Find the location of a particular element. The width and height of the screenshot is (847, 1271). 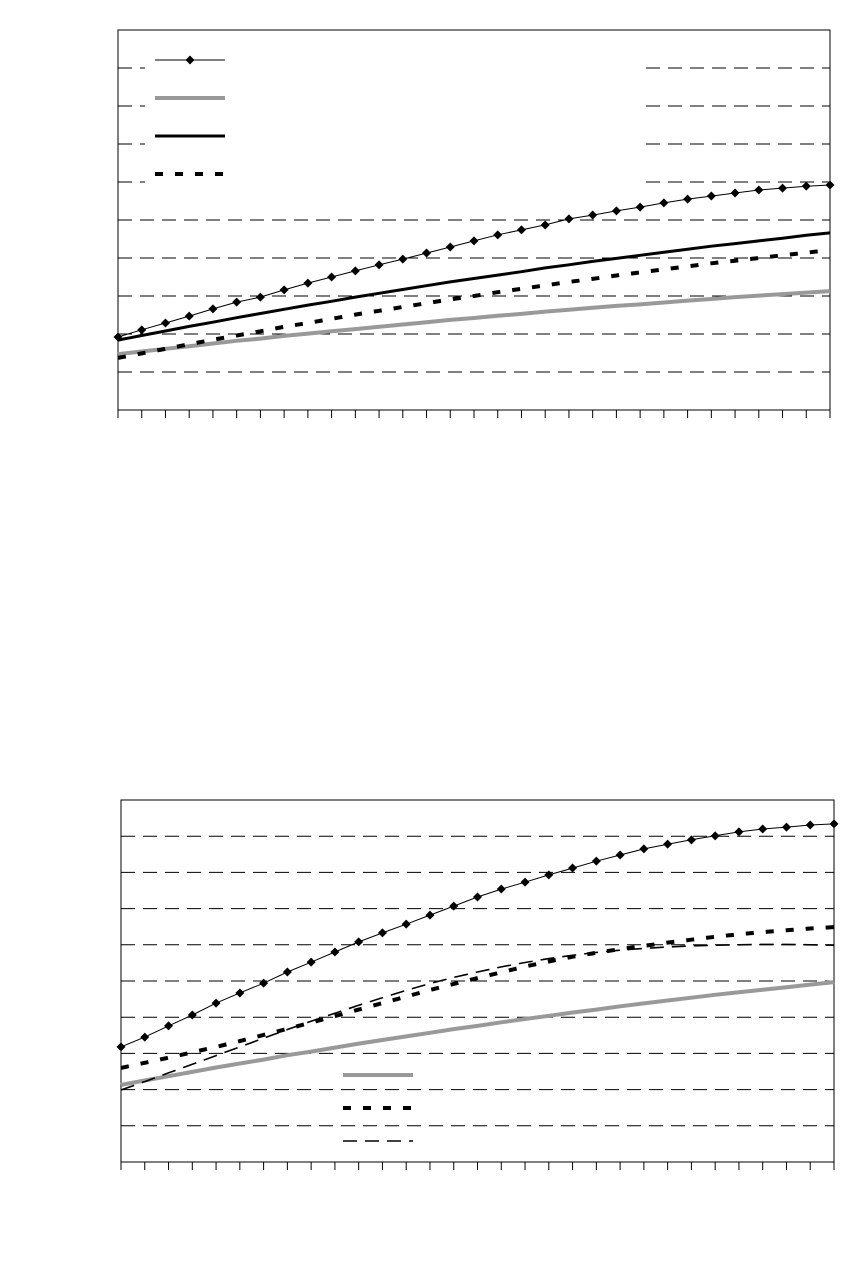

legend-marker is located at coordinates (190, 60).